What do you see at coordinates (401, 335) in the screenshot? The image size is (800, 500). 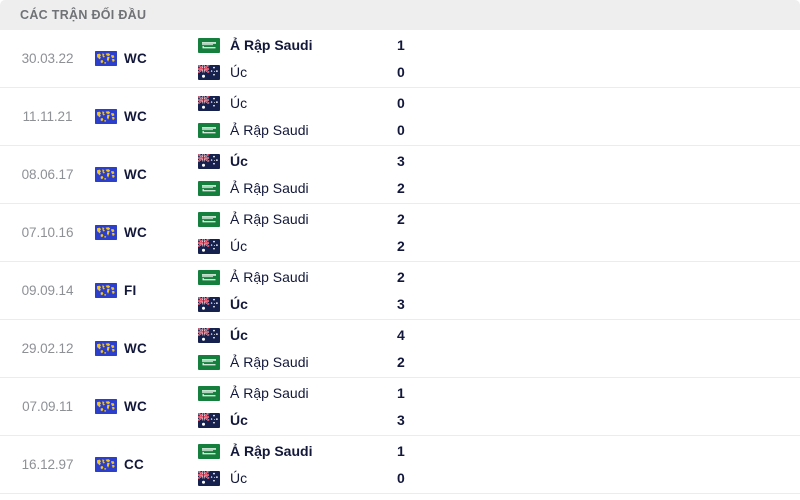 I see `home-score: 4` at bounding box center [401, 335].